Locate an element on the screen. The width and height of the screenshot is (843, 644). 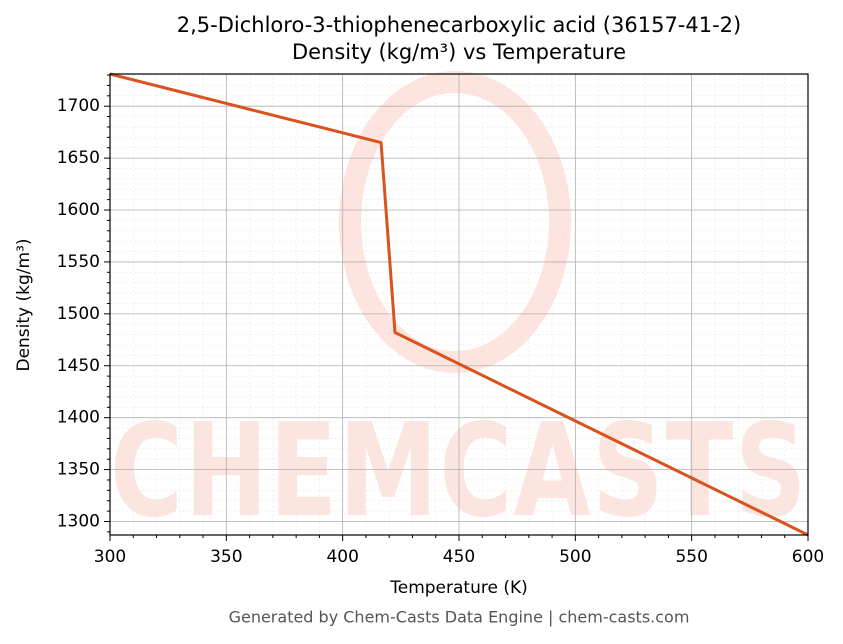
y-tick-label: 1300 is located at coordinates (78, 522).